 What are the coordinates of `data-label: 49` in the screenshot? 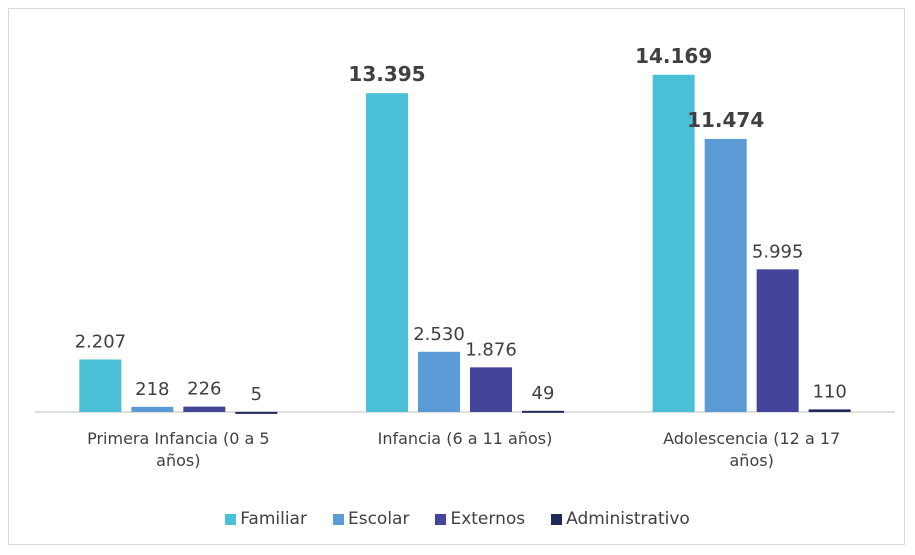 It's located at (543, 393).